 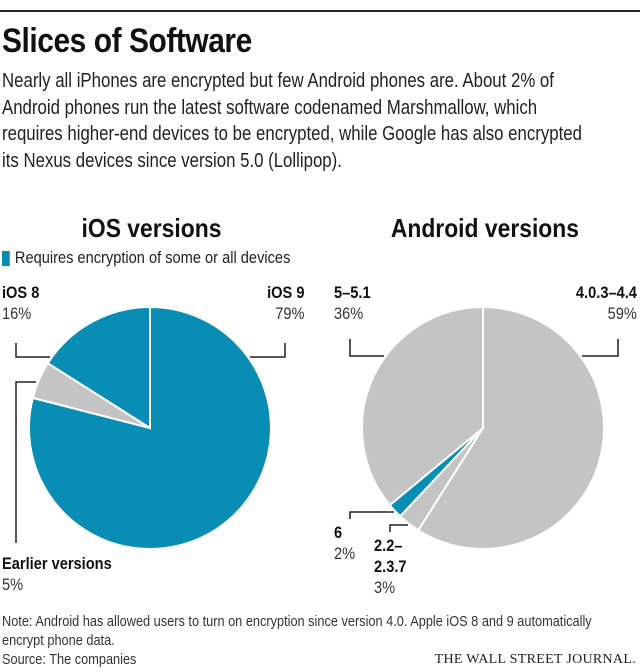 I want to click on label-5-5-1: 5–5.1 36%, so click(x=352, y=303).